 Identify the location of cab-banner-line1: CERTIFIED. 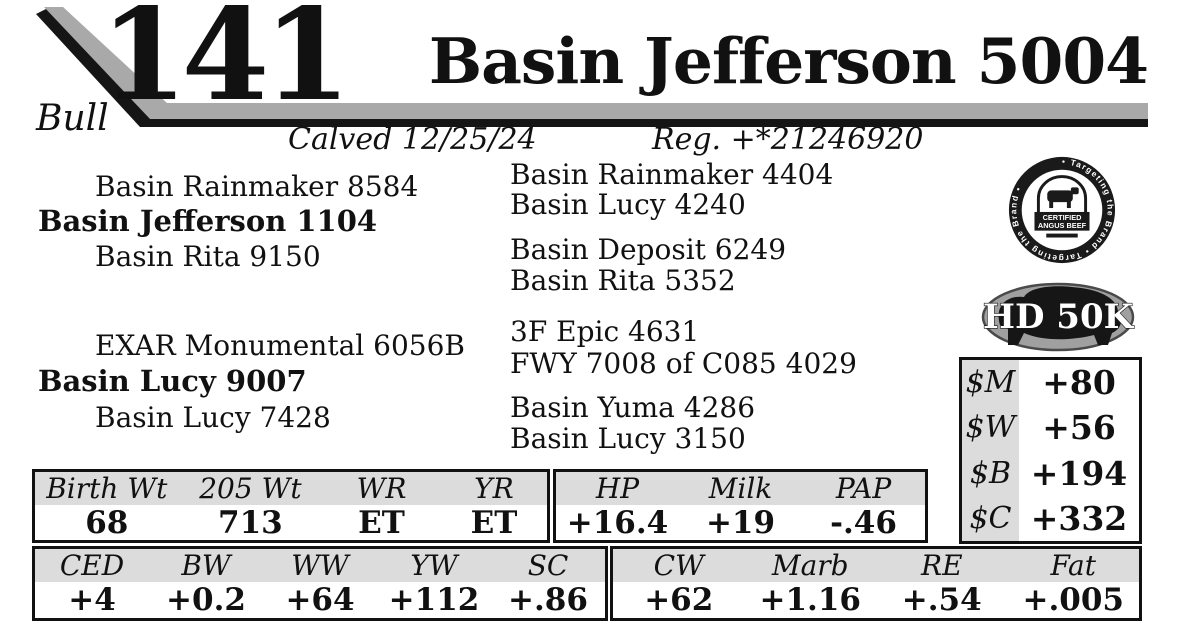
(1062, 217).